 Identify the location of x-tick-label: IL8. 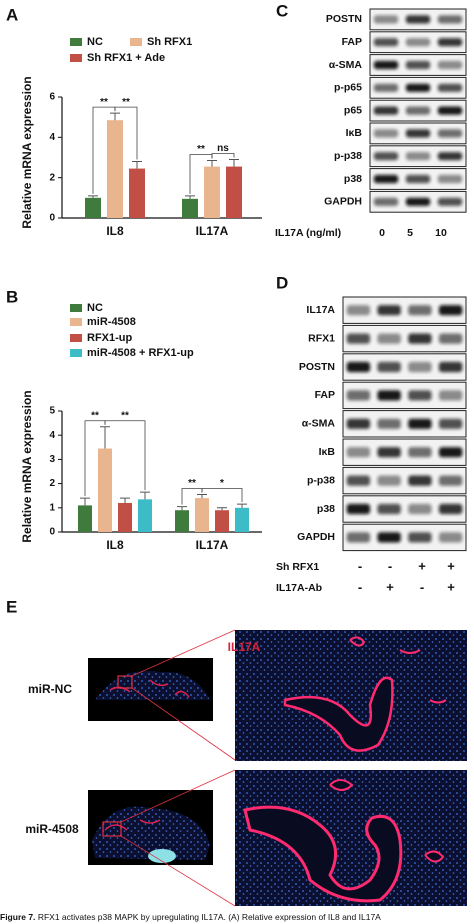
(115, 545).